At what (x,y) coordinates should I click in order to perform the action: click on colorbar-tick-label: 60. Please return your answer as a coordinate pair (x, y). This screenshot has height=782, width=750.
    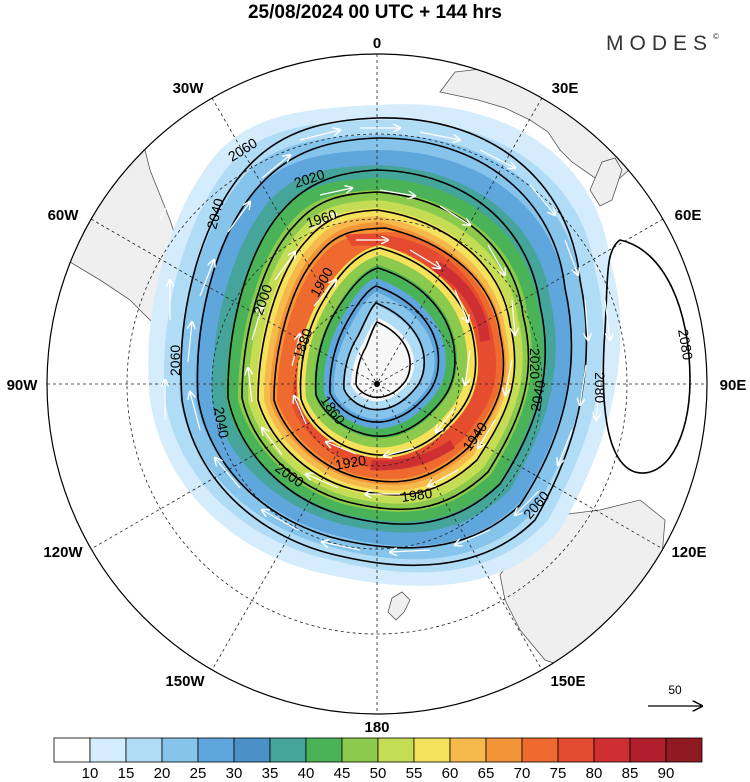
    Looking at the image, I should click on (450, 773).